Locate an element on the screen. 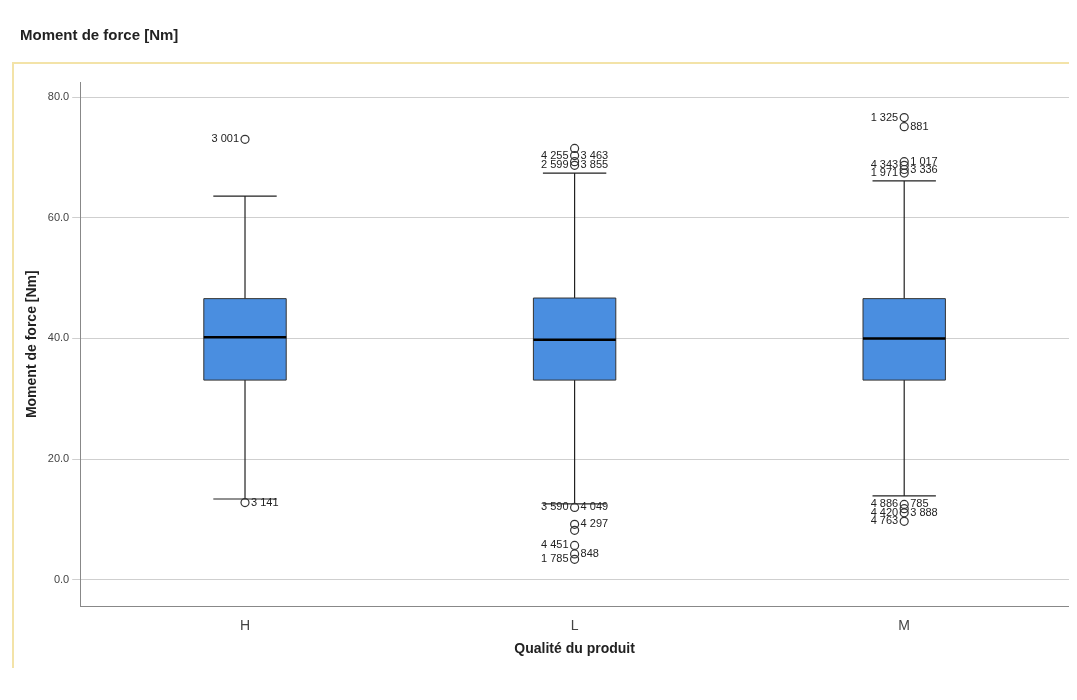 This screenshot has height=700, width=1077. annotation: 4 297 is located at coordinates (594, 523).